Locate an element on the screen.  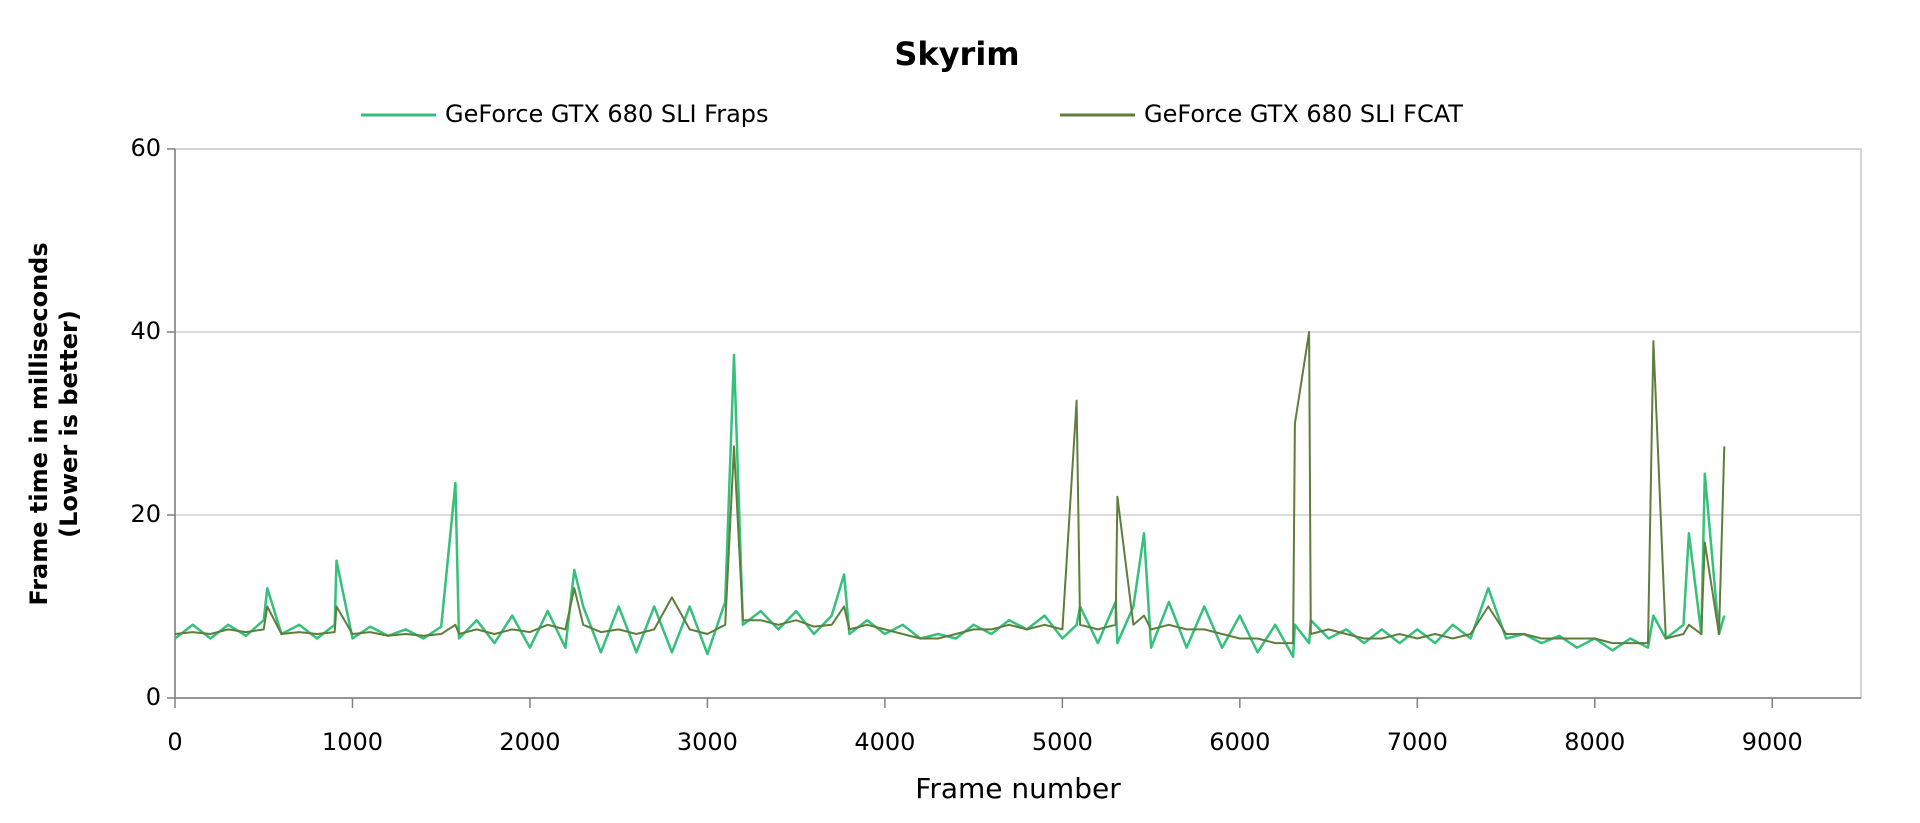
x-tick-label: 6000 is located at coordinates (1239, 742).